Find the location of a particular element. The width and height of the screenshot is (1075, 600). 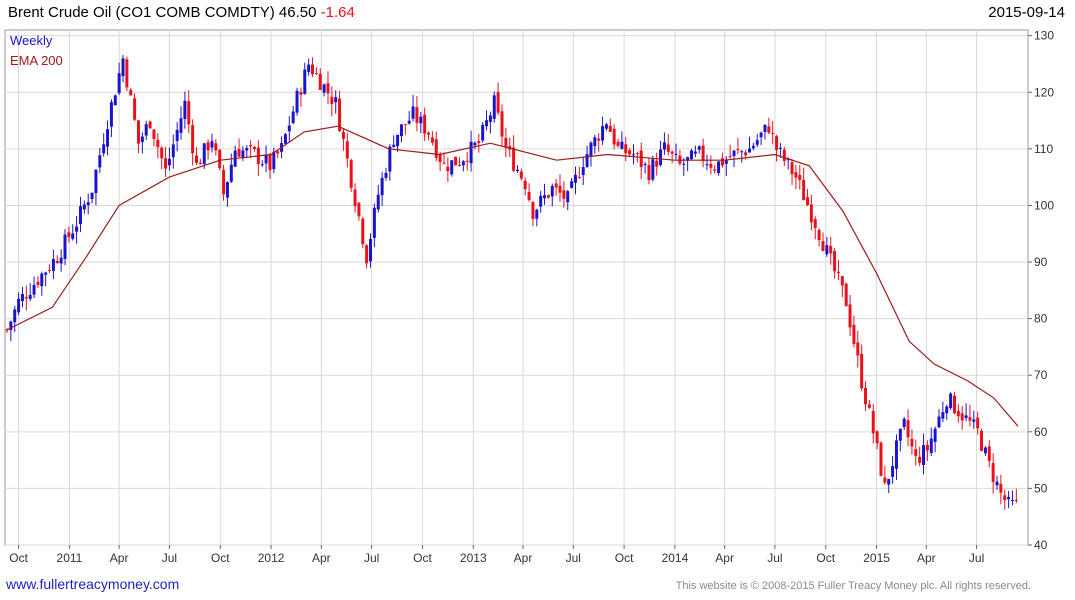

legend-ema: EMA 200 is located at coordinates (36, 60).